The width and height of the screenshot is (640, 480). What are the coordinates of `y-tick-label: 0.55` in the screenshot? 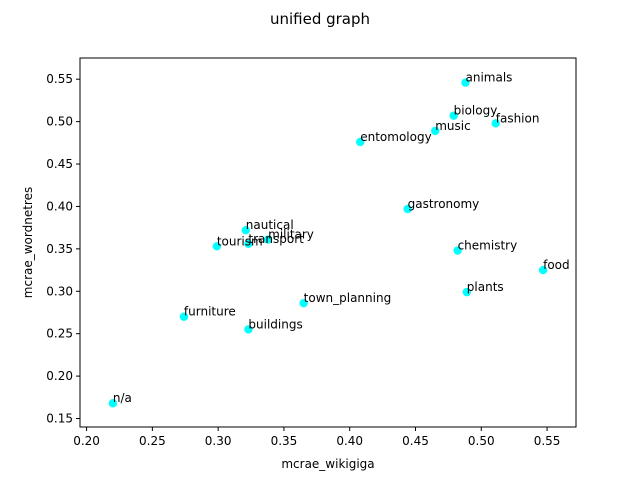 It's located at (59, 79).